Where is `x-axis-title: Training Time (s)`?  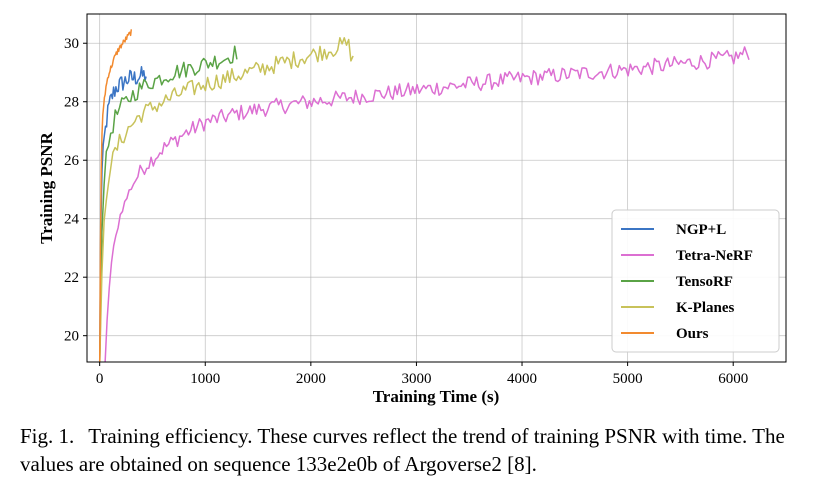
x-axis-title: Training Time (s) is located at coordinates (436, 396).